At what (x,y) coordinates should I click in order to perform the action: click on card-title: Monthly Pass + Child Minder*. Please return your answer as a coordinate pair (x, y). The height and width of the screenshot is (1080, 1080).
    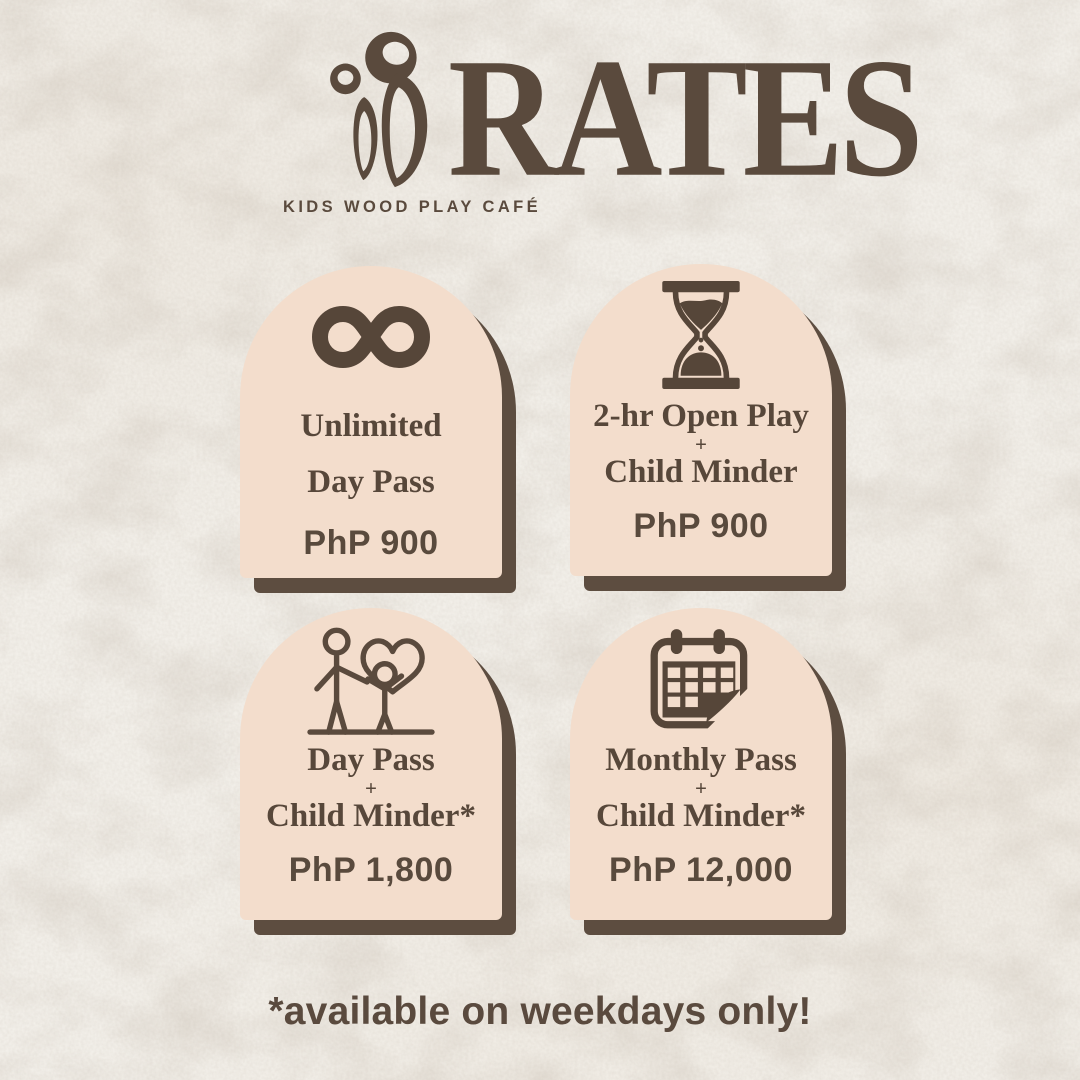
    Looking at the image, I should click on (701, 788).